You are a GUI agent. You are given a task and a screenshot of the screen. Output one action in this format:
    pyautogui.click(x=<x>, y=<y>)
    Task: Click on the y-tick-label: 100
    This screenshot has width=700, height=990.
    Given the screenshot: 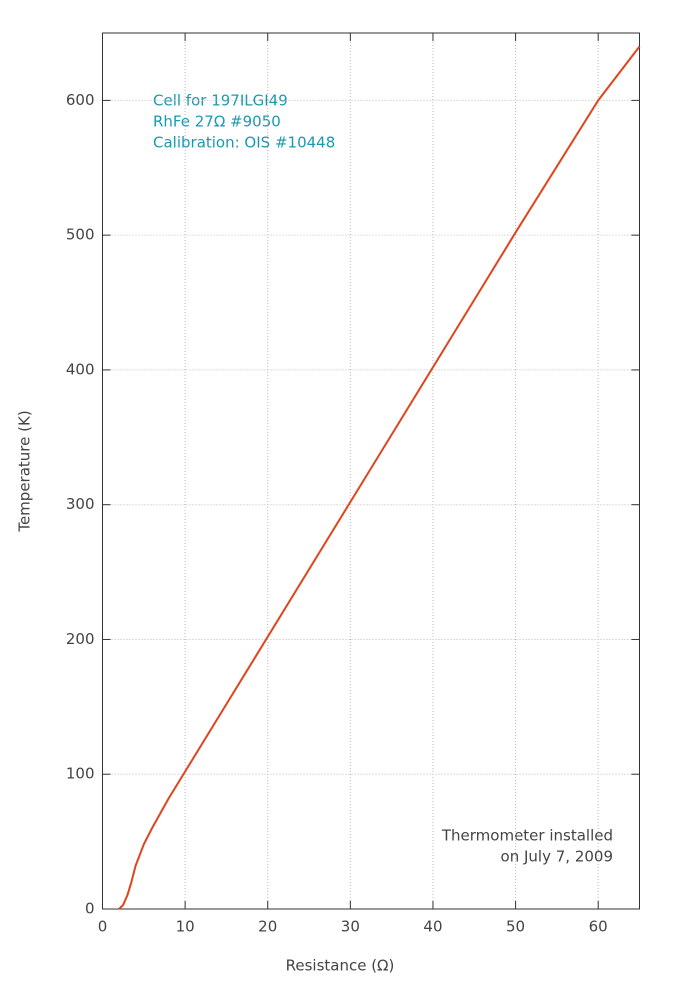 What is the action you would take?
    pyautogui.click(x=80, y=774)
    